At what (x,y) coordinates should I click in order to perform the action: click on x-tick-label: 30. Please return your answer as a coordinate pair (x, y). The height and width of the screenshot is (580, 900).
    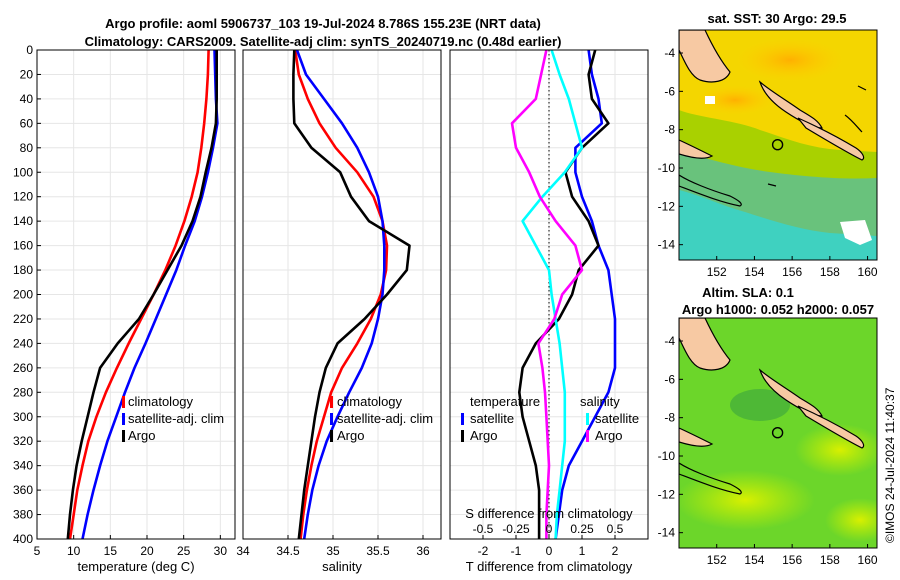
    Looking at the image, I should click on (221, 551).